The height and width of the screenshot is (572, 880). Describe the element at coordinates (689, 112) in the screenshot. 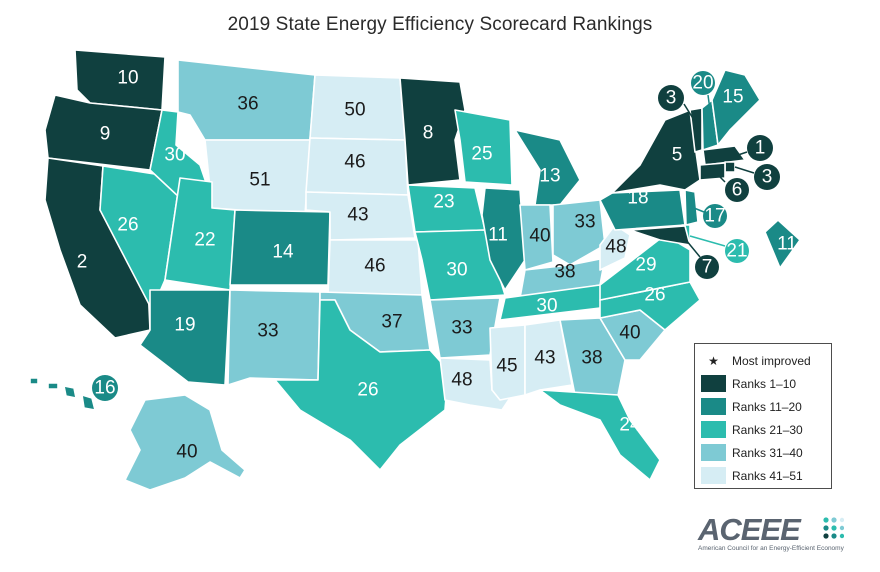

I see `callout-line-vt` at that location.